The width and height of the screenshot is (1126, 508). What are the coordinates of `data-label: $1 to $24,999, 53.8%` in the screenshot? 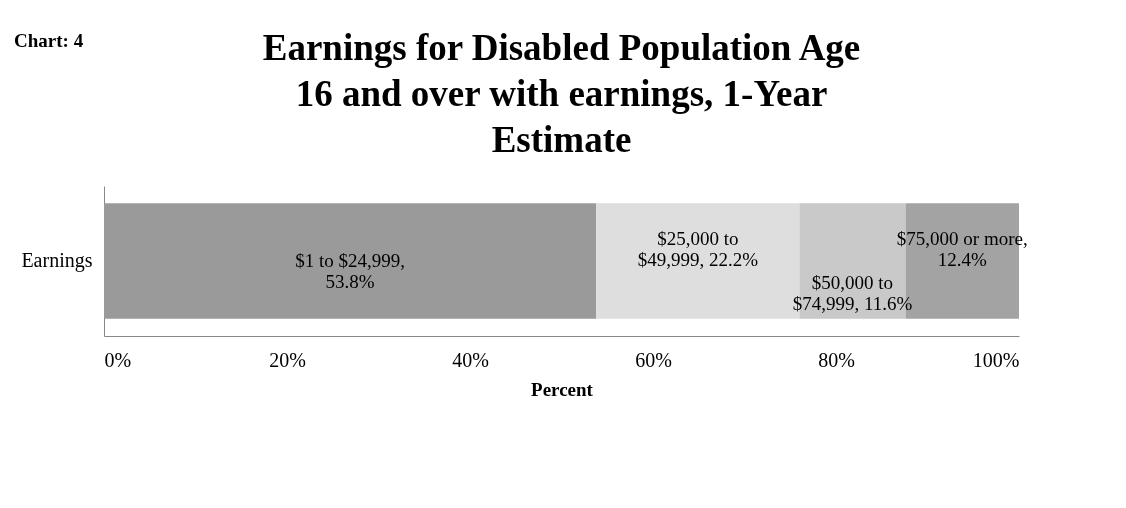 It's located at (350, 271).